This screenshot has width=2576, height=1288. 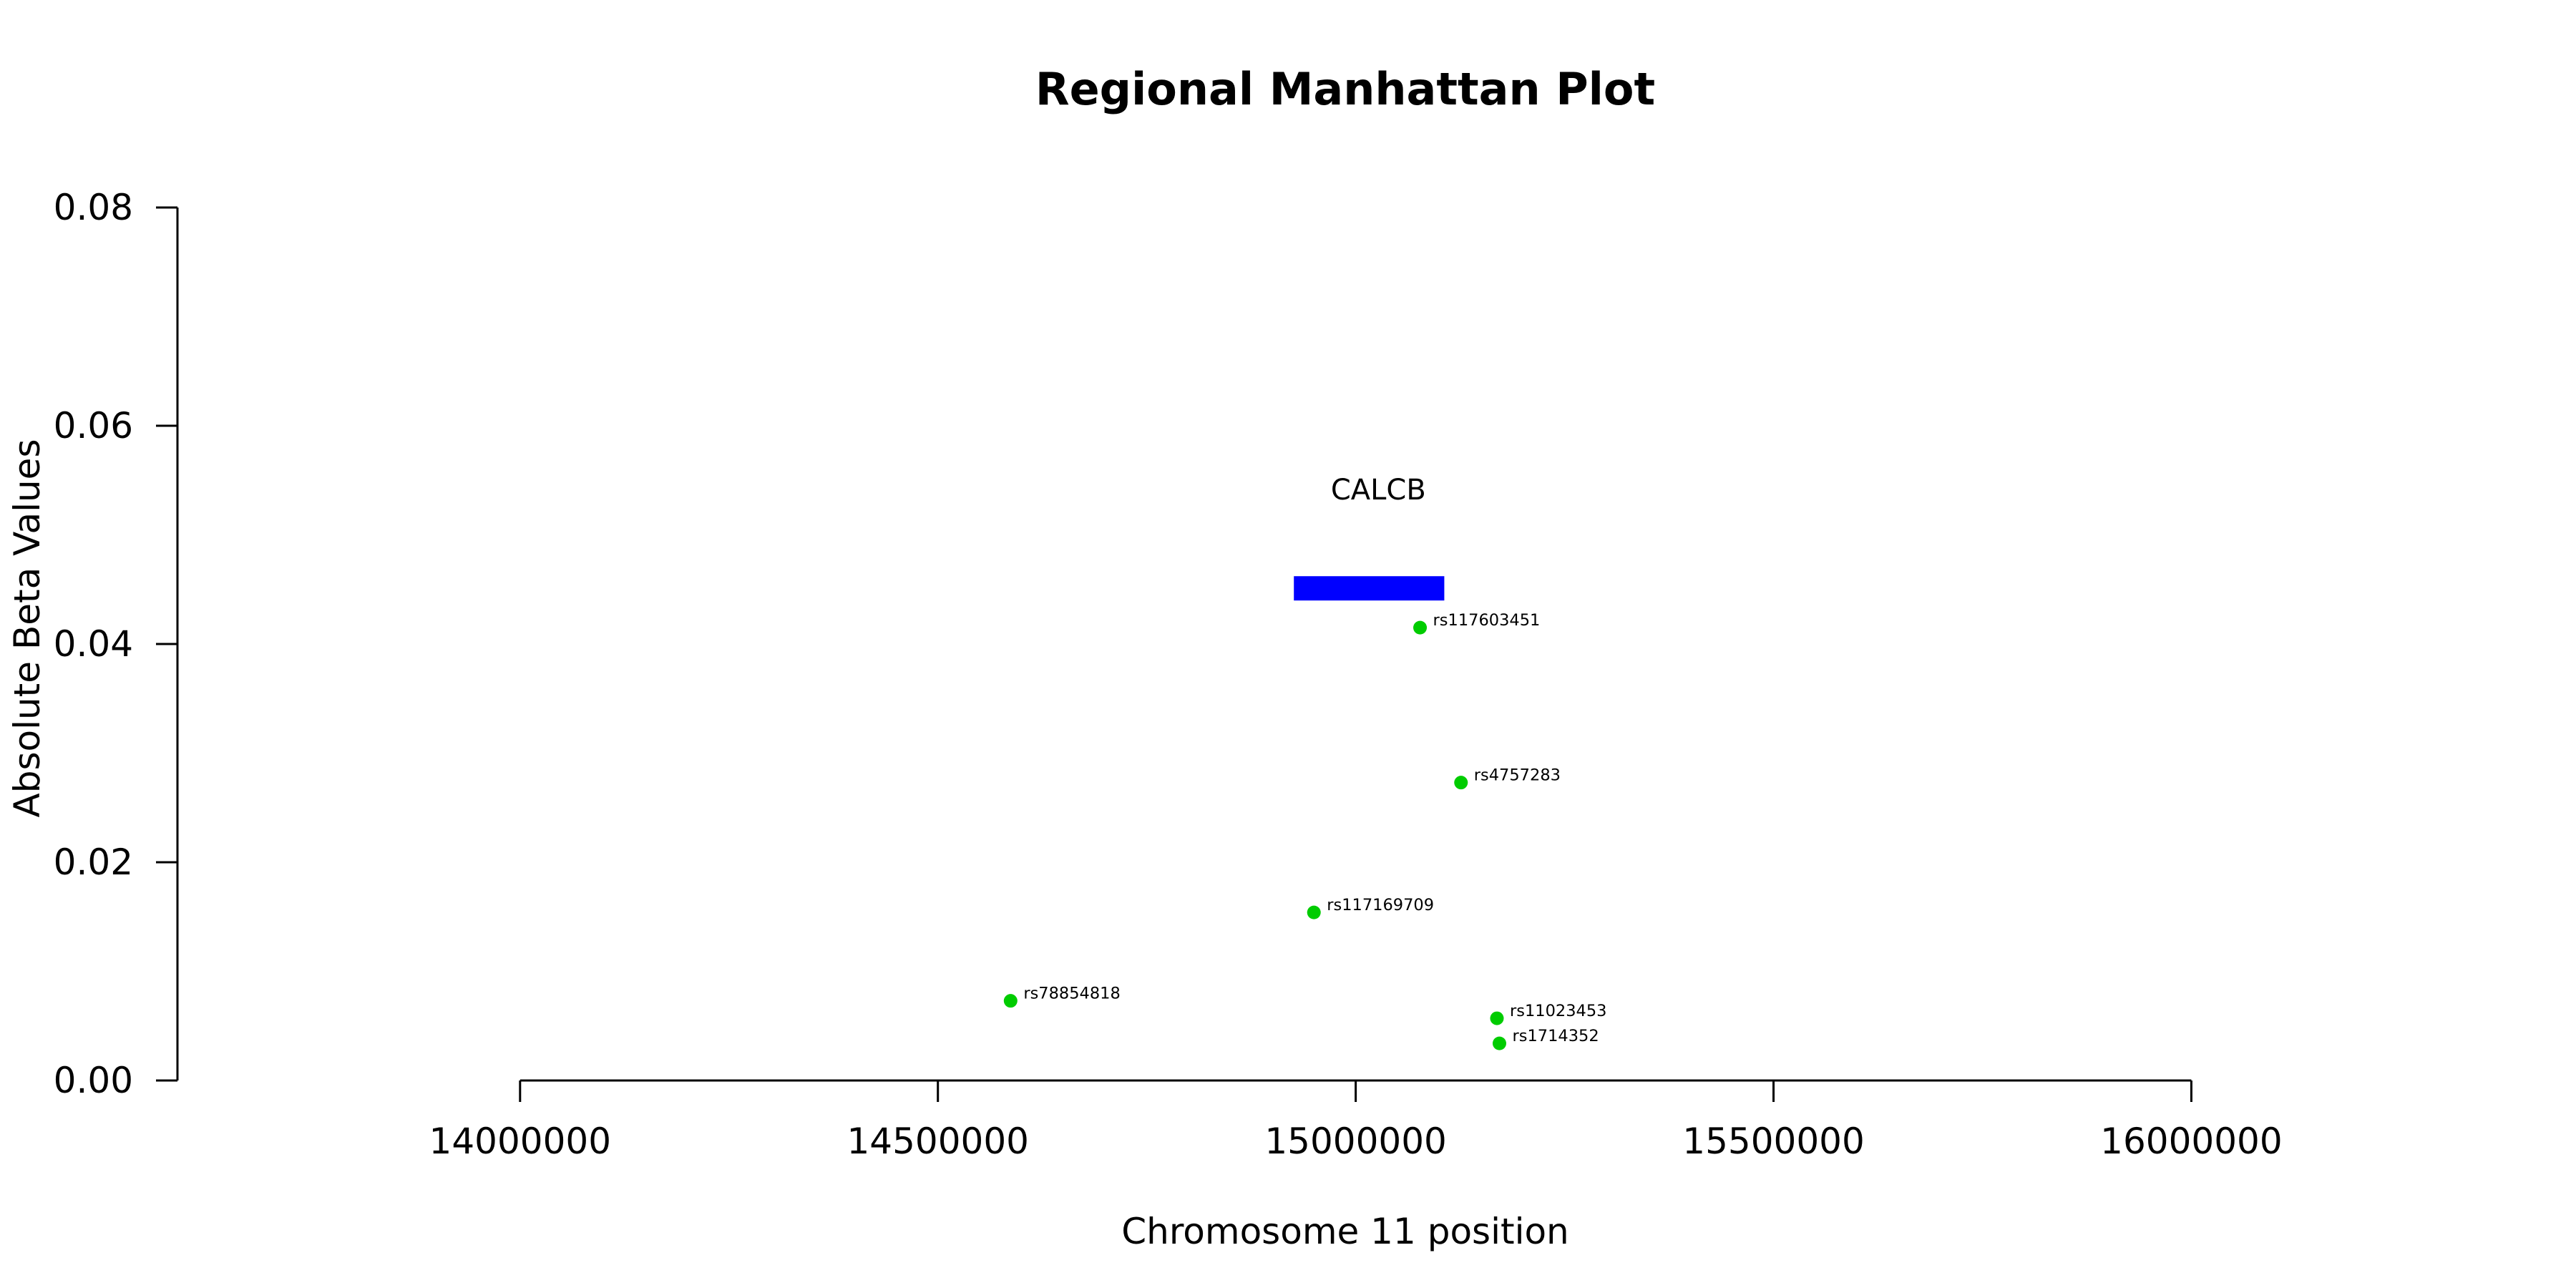 What do you see at coordinates (1369, 588) in the screenshot?
I see `gene-bar` at bounding box center [1369, 588].